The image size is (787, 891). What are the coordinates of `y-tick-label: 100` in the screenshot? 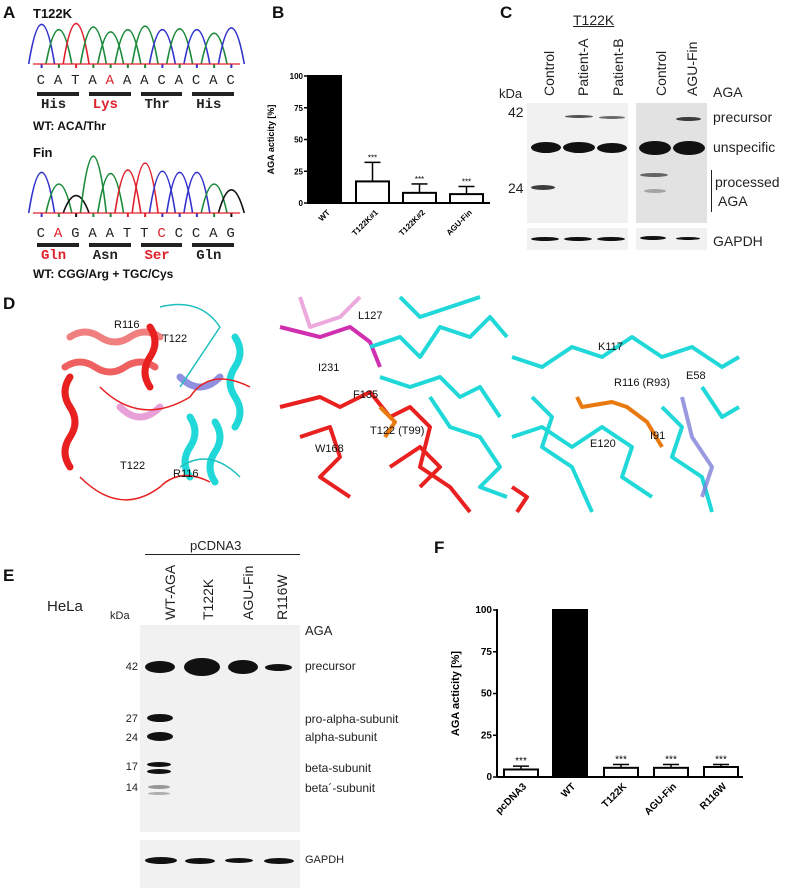 It's located at (483, 610).